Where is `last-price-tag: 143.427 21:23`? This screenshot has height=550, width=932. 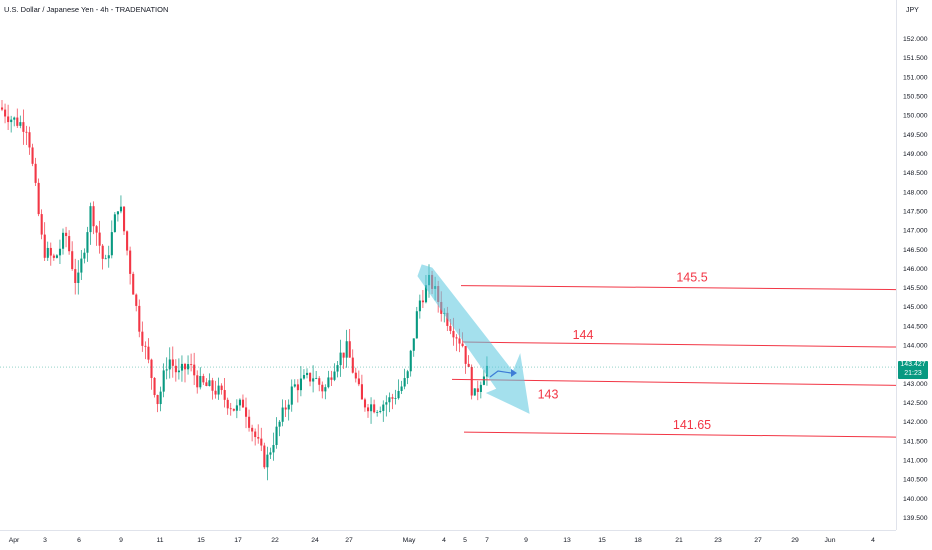
last-price-tag: 143.427 21:23 is located at coordinates (913, 370).